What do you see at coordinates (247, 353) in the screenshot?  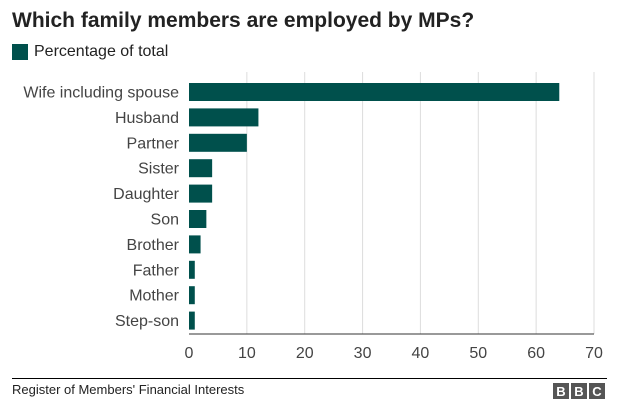 I see `x-tick-label: 10` at bounding box center [247, 353].